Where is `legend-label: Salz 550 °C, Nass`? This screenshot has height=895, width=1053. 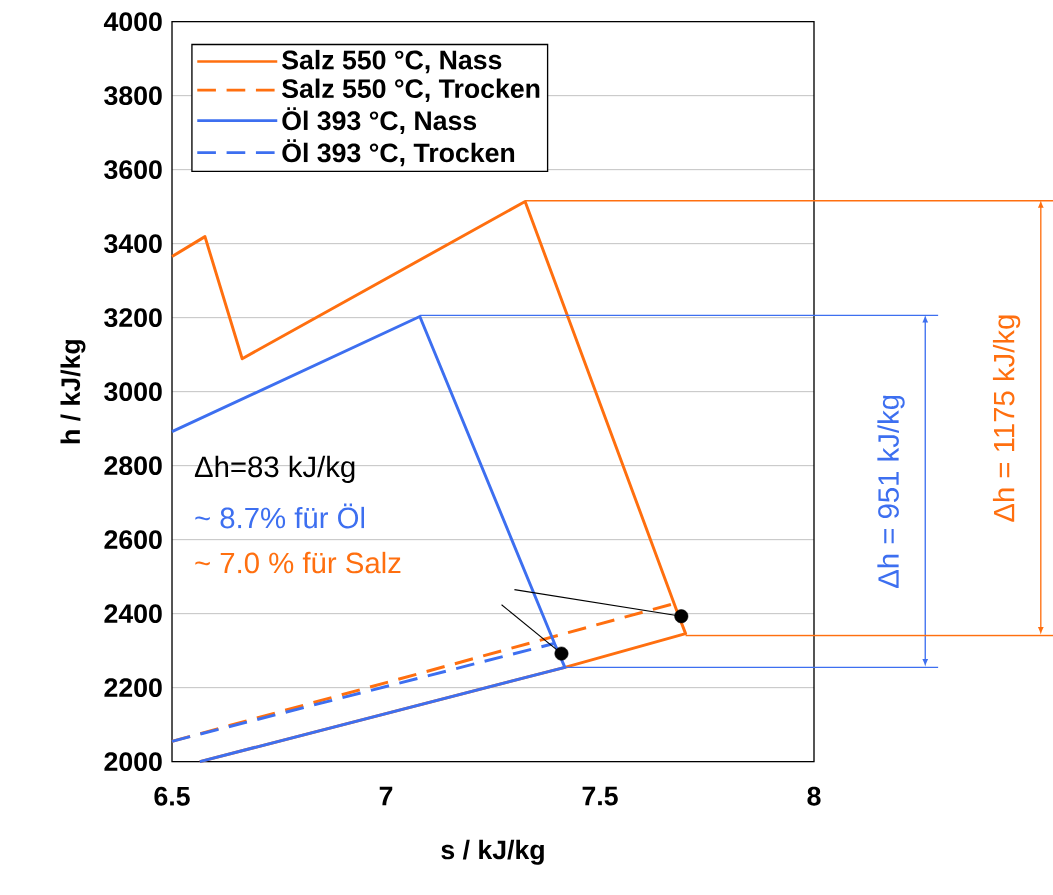 legend-label: Salz 550 °C, Nass is located at coordinates (392, 61).